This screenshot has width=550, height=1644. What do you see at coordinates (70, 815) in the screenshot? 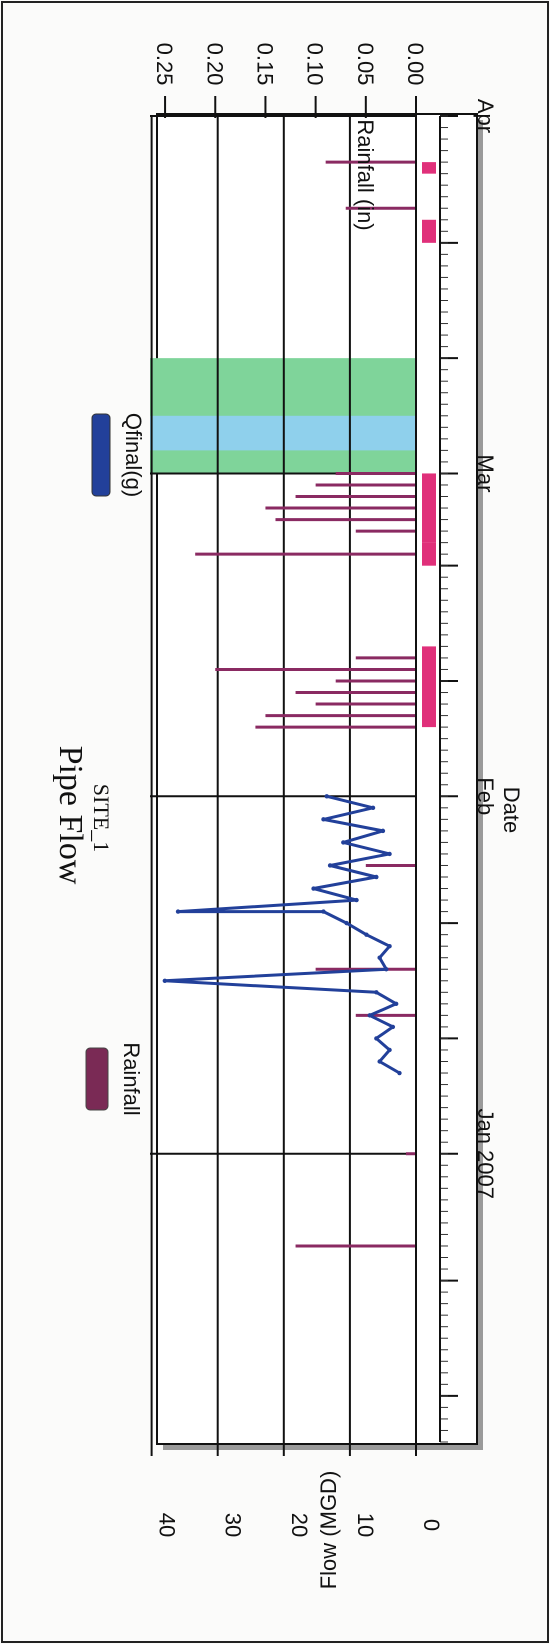
I see `chart-title: Pipe Flow` at bounding box center [70, 815].